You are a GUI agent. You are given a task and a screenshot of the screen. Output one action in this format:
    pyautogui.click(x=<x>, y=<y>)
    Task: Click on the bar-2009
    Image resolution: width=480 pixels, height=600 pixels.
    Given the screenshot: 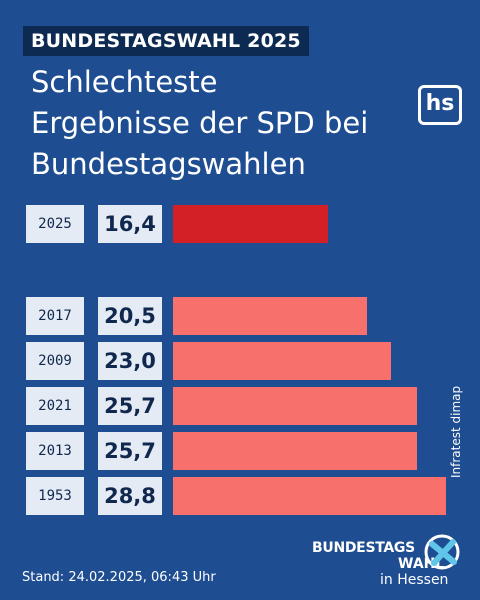 What is the action you would take?
    pyautogui.click(x=282, y=361)
    